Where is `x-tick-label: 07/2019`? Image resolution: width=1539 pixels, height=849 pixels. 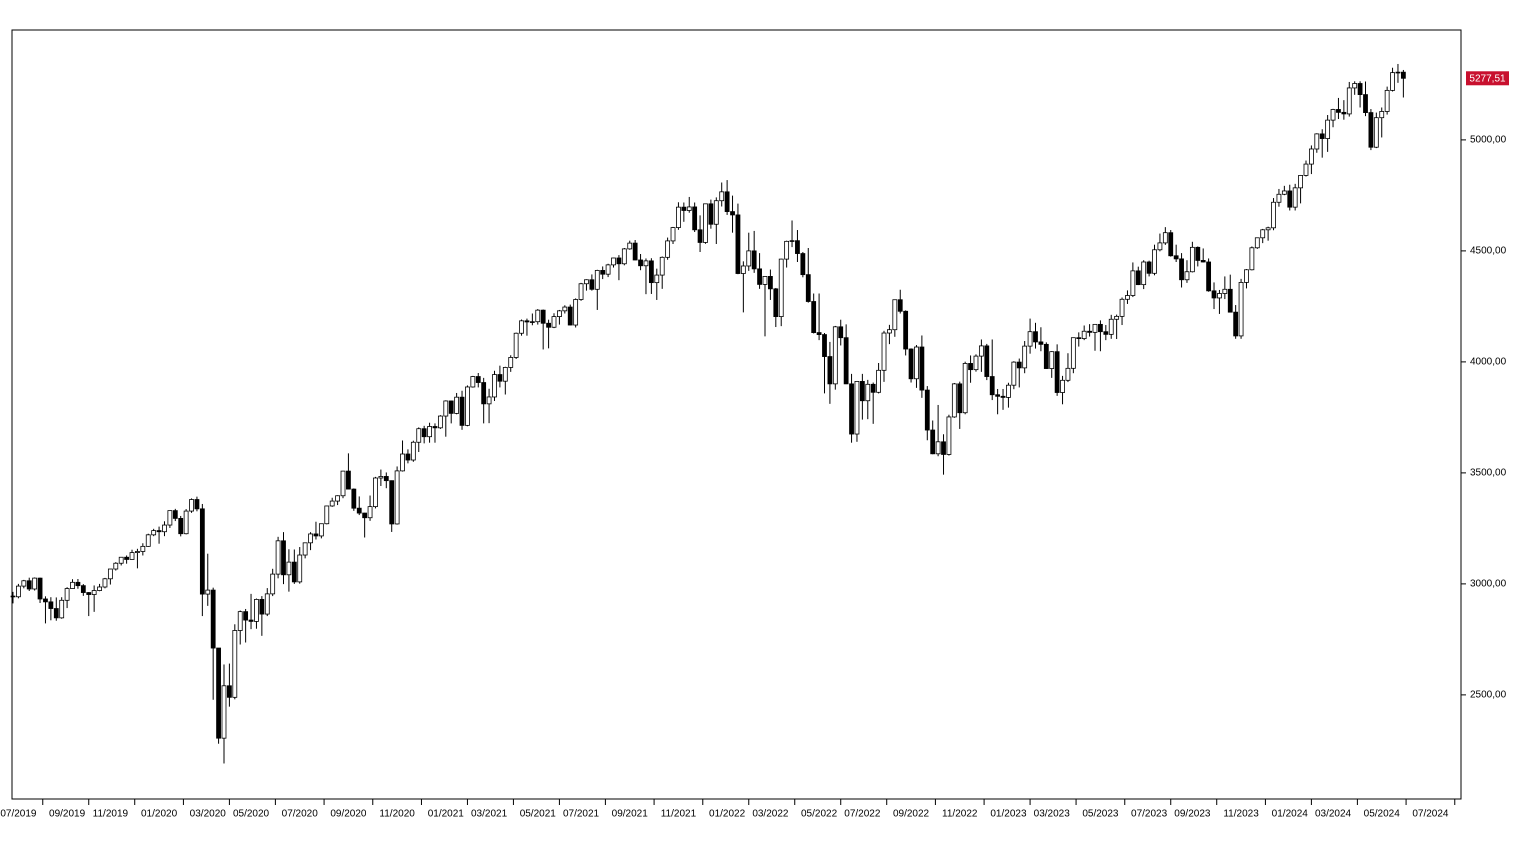 x-tick-label: 07/2019 is located at coordinates (18, 814).